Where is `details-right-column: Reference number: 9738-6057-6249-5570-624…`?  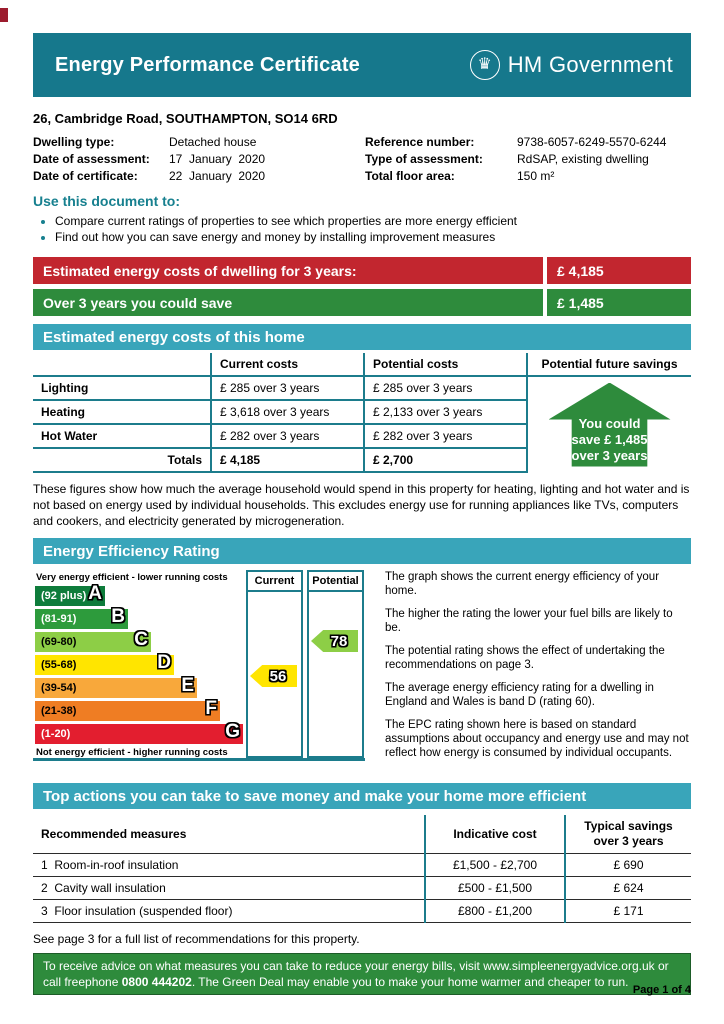
details-right-column: Reference number: 9738-6057-6249-5570-624… is located at coordinates (515, 159).